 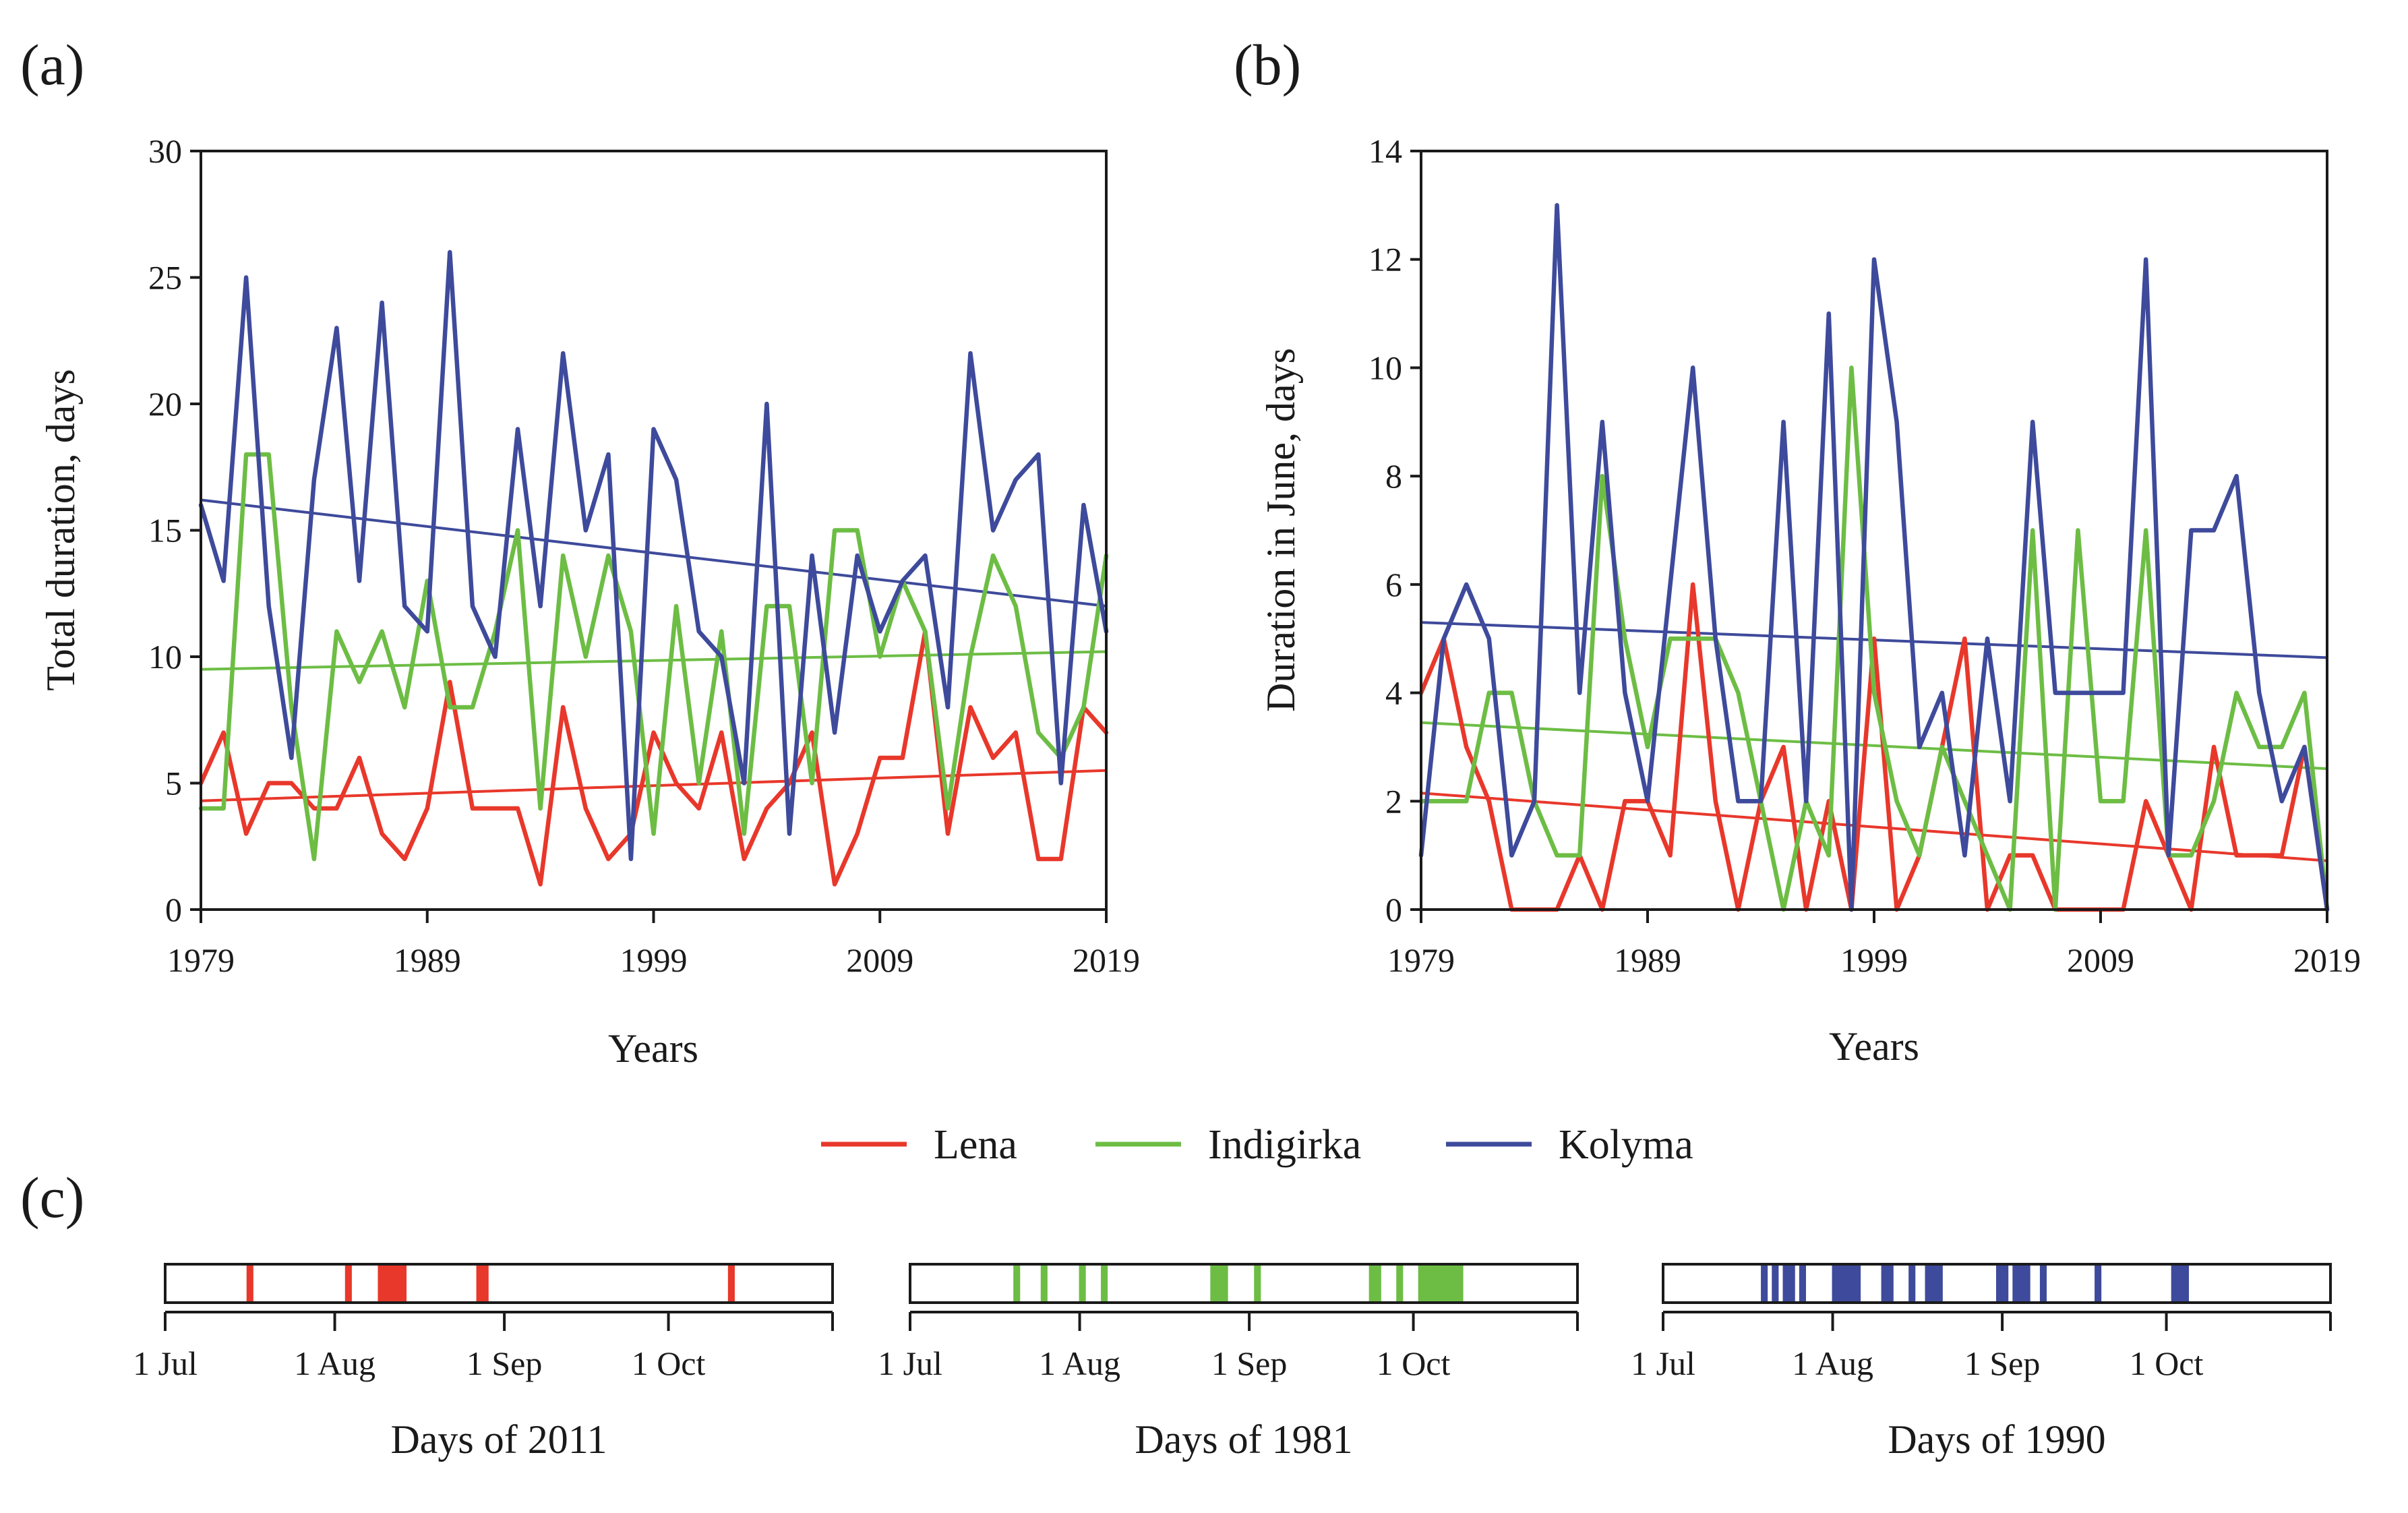 What do you see at coordinates (789, 834) in the screenshot?
I see `panel-a-point-kolyma-2005` at bounding box center [789, 834].